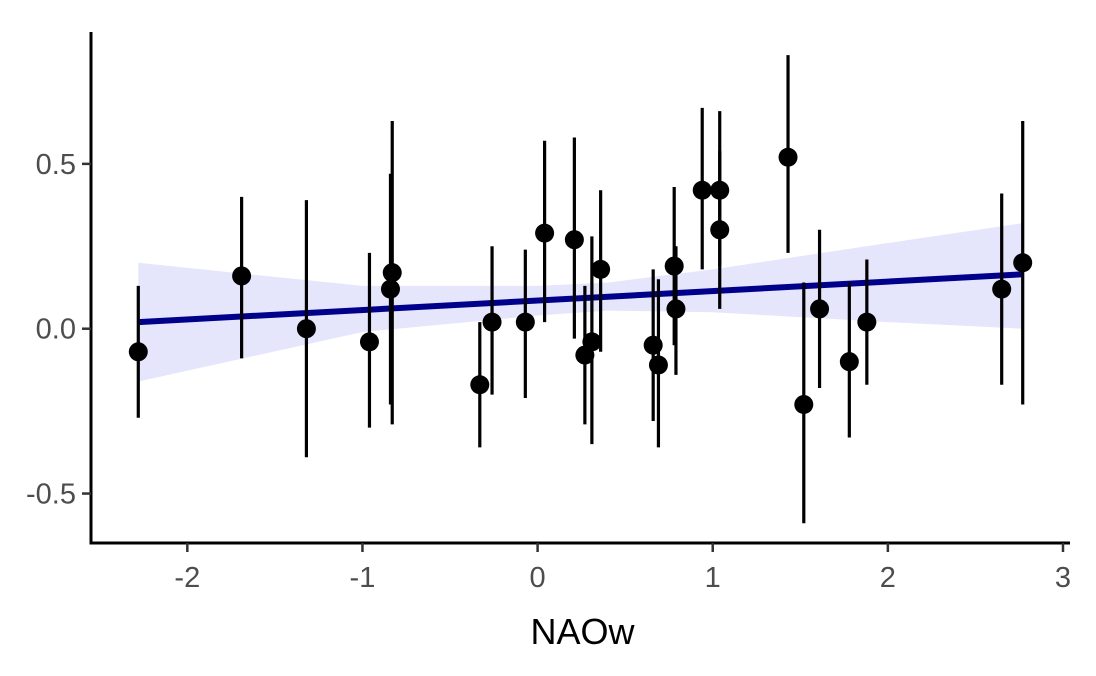 This screenshot has height=676, width=1096. Describe the element at coordinates (56, 330) in the screenshot. I see `y-tick-label-1: 0.0` at that location.